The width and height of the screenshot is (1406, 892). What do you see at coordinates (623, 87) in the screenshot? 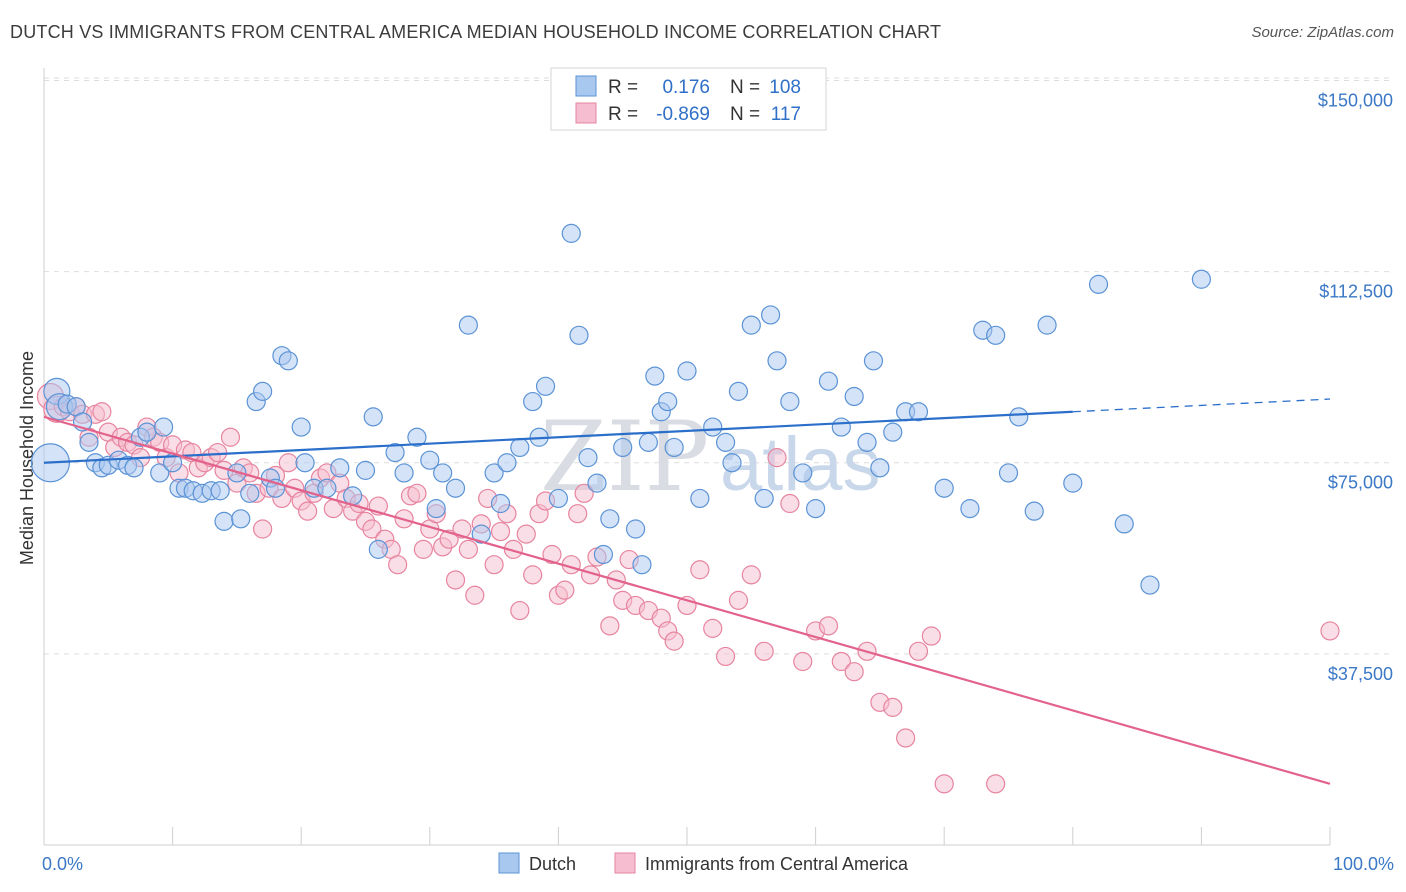
I see `legend-r-label-dutch: R =` at bounding box center [623, 87].